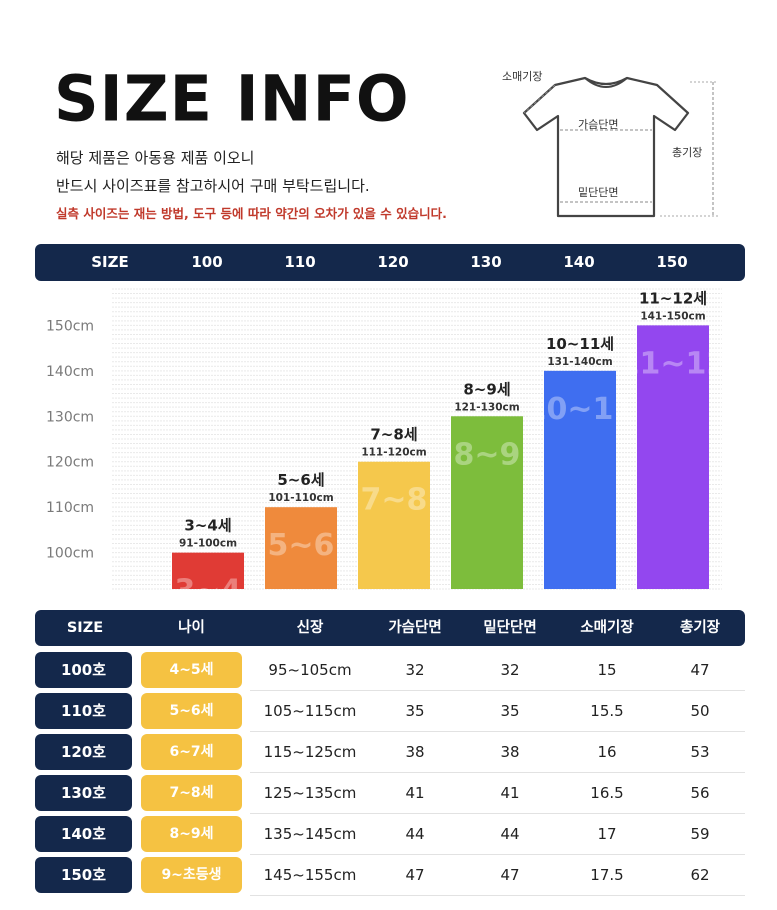  I want to click on th-total: 총기장, so click(700, 628).